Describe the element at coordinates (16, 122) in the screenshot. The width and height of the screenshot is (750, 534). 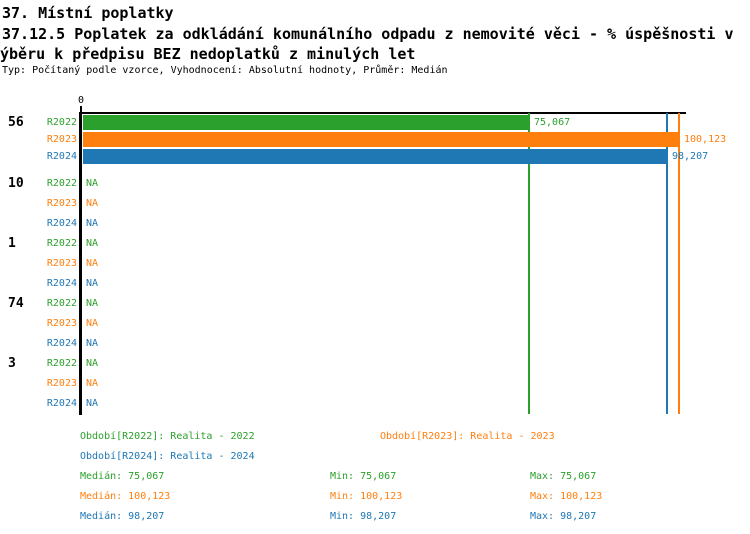
I see `group-label: 56` at that location.